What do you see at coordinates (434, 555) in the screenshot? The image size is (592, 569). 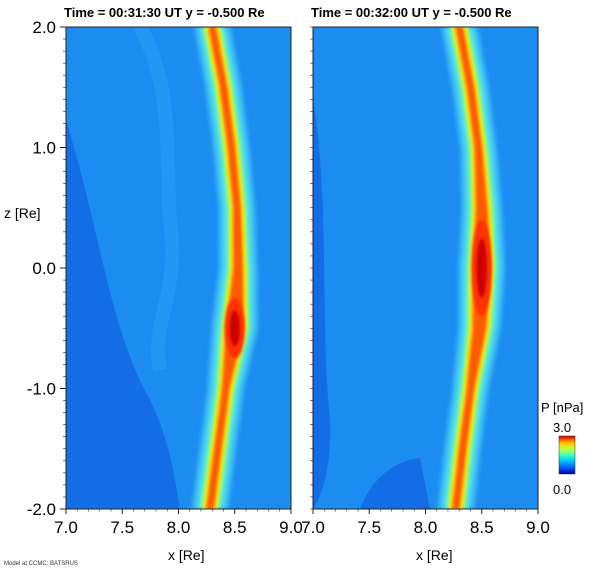 I see `x-axis-label-right: x [Re]` at bounding box center [434, 555].